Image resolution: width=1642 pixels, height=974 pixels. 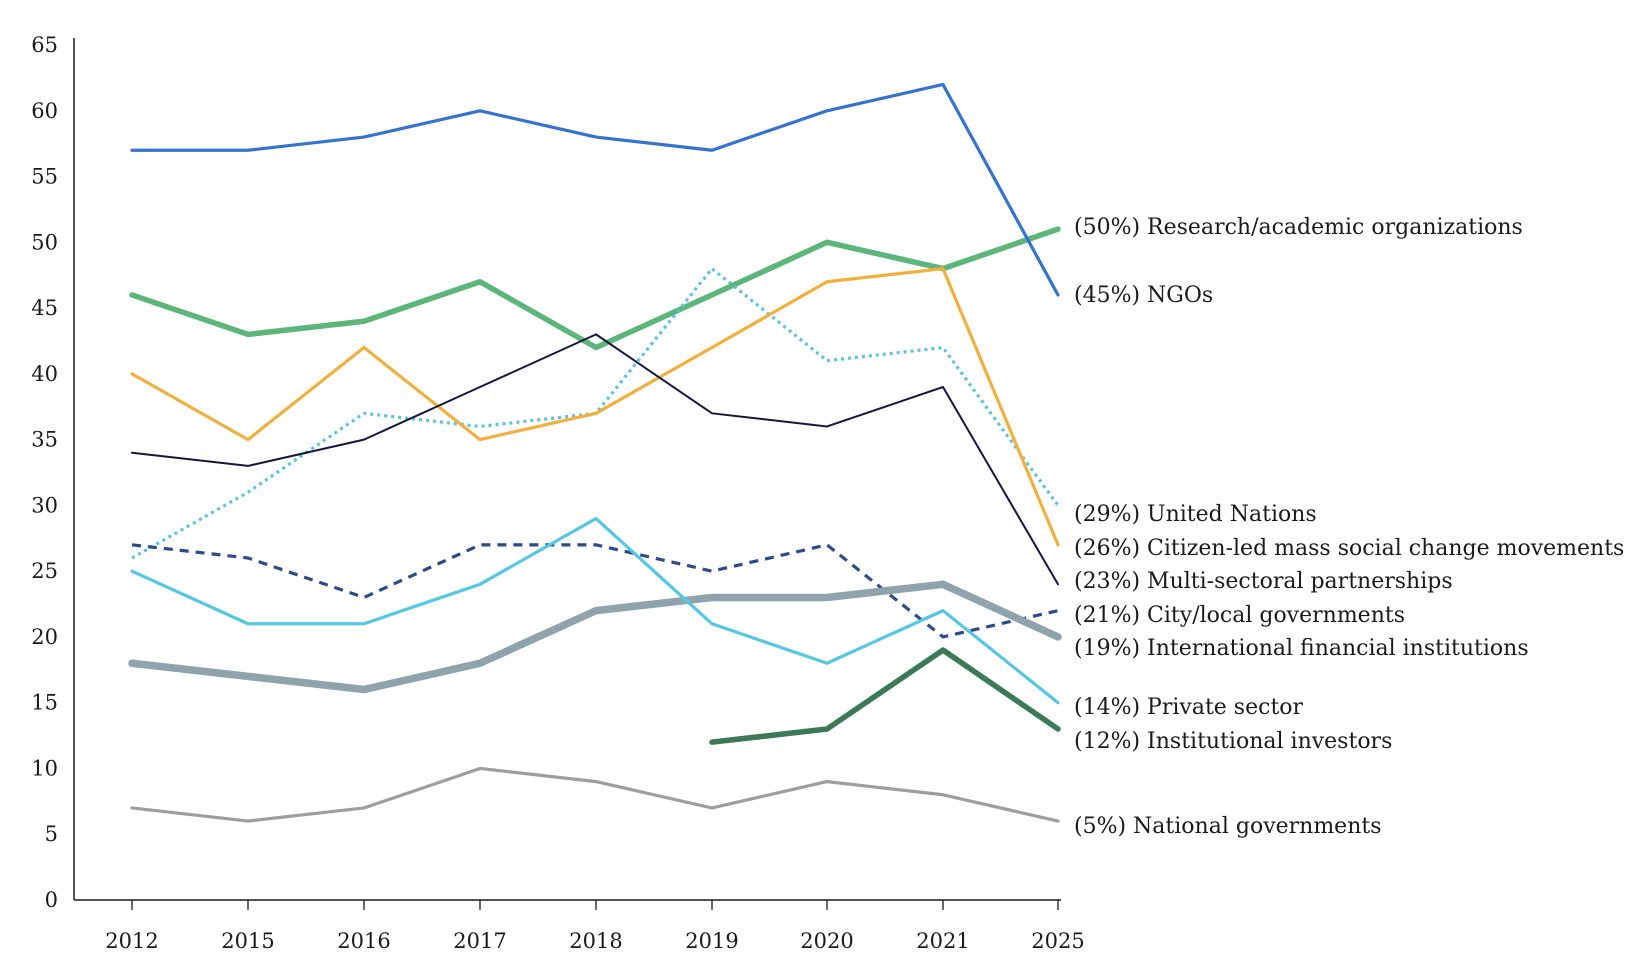 What do you see at coordinates (1143, 295) in the screenshot?
I see `series-label-1: (45%) NGOs` at bounding box center [1143, 295].